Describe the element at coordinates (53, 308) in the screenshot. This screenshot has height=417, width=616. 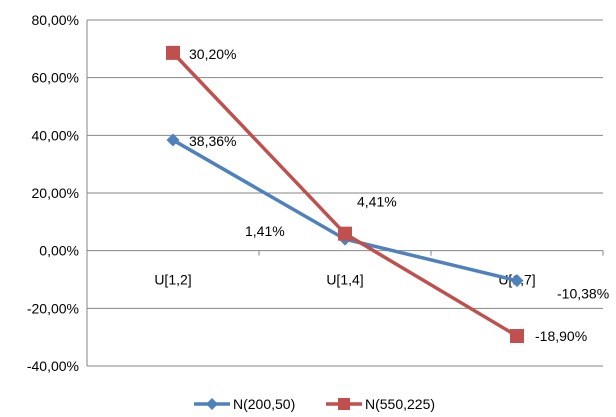
I see `y-tick-label: -20,00%` at that location.